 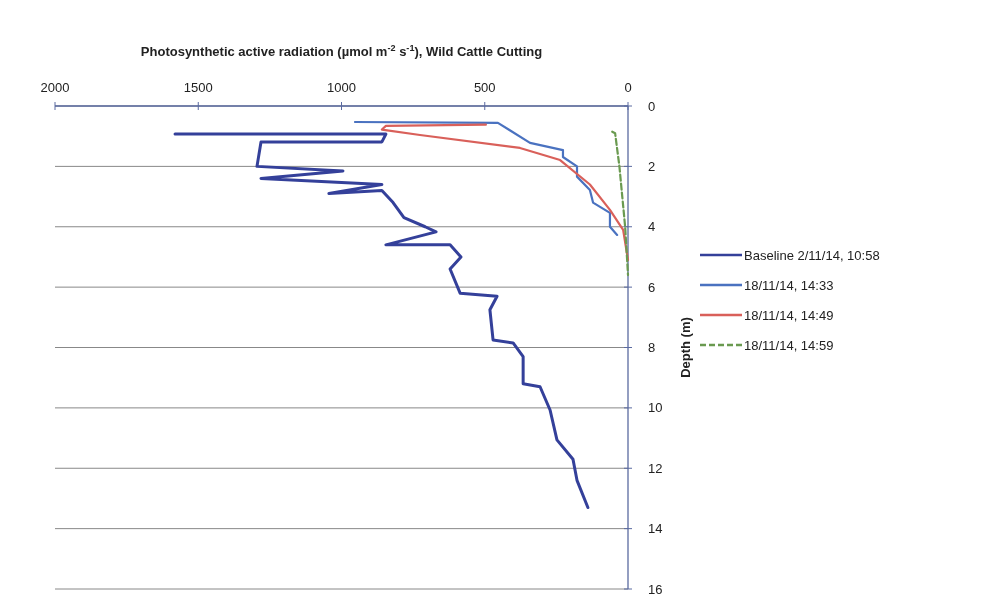 I want to click on x-axis-title: Photosynthetic active radiation (µmol m$^{-2}$ s$^{-1}$), Wild Cattle Cutting, so click(x=341, y=51).